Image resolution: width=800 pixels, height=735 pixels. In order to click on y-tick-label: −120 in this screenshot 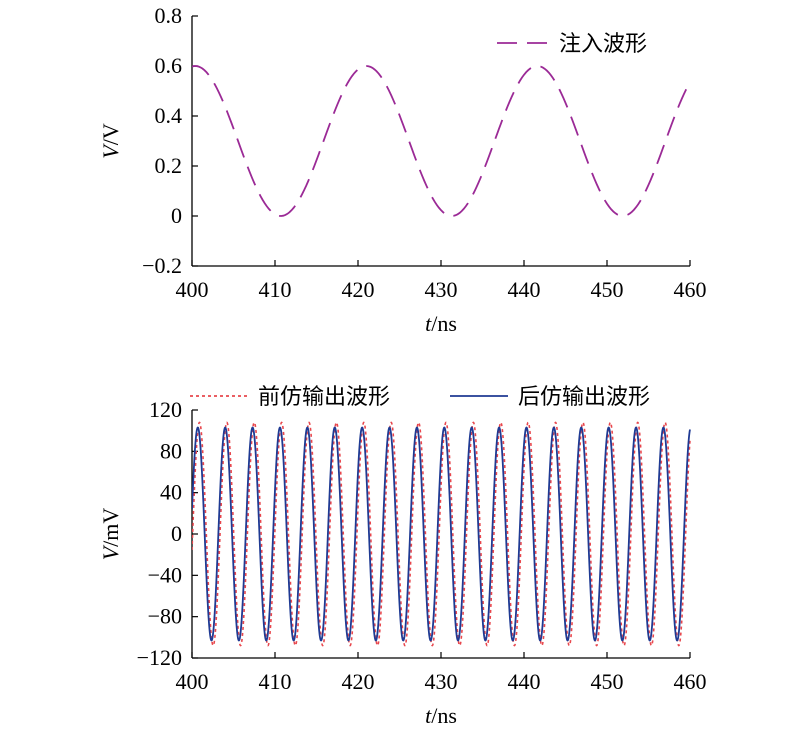, I will do `click(159, 657)`.